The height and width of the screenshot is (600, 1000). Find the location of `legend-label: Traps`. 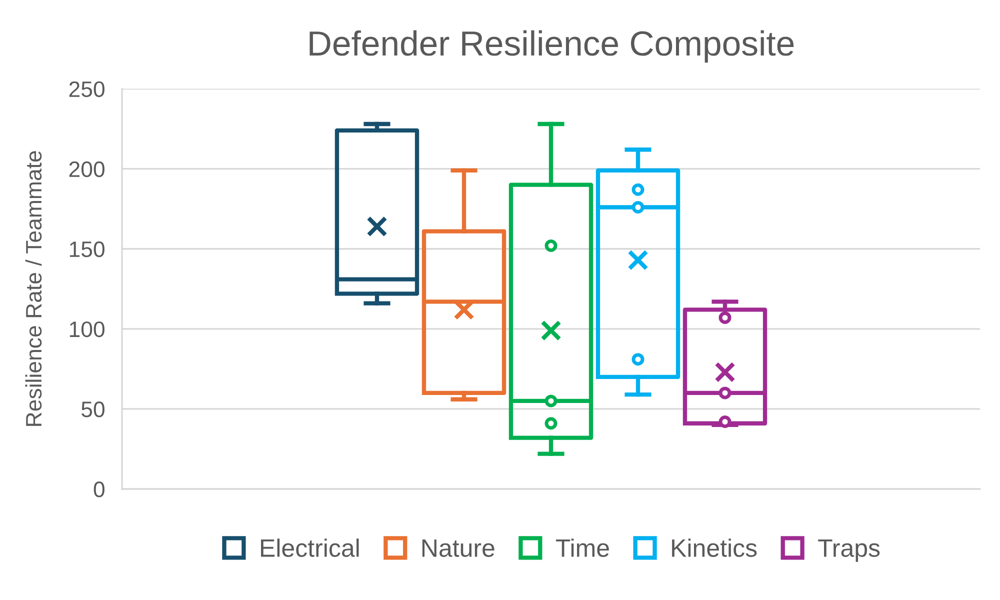

legend-label: Traps is located at coordinates (849, 550).